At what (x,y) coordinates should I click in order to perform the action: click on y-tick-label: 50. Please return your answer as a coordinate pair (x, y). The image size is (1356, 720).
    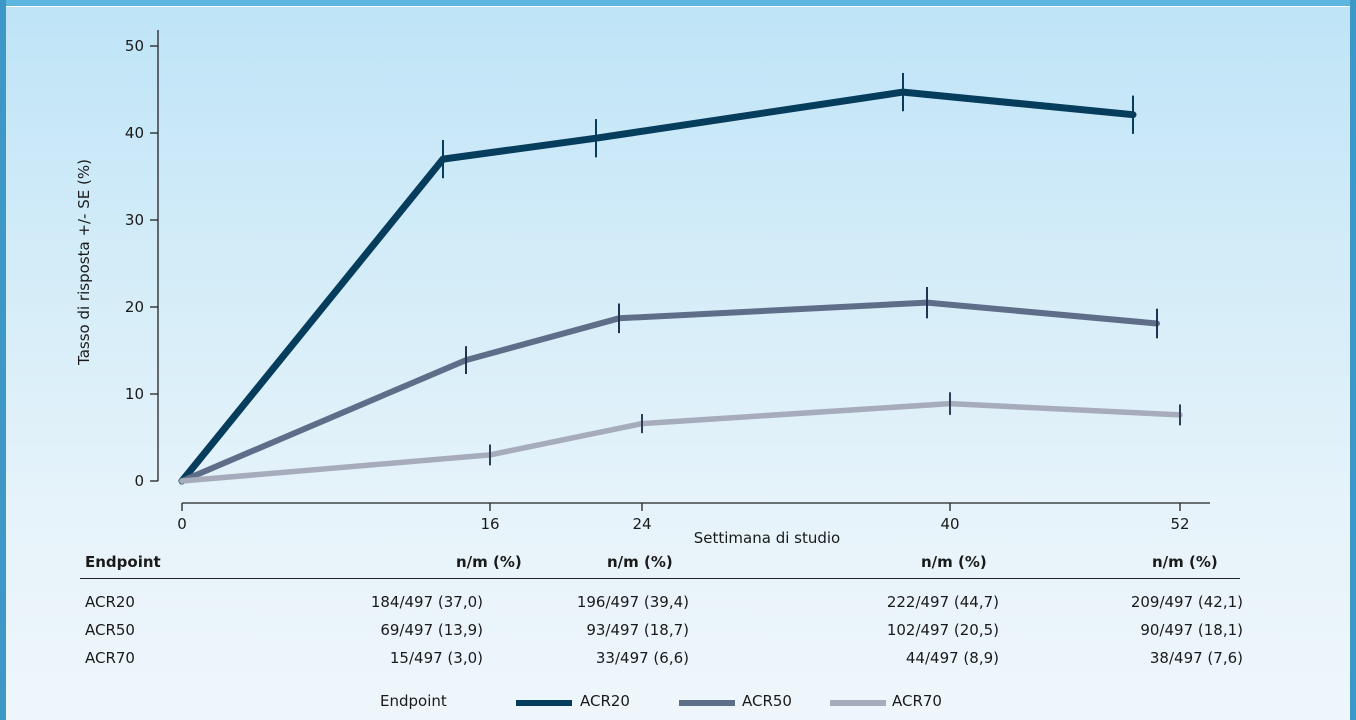
    Looking at the image, I should click on (134, 46).